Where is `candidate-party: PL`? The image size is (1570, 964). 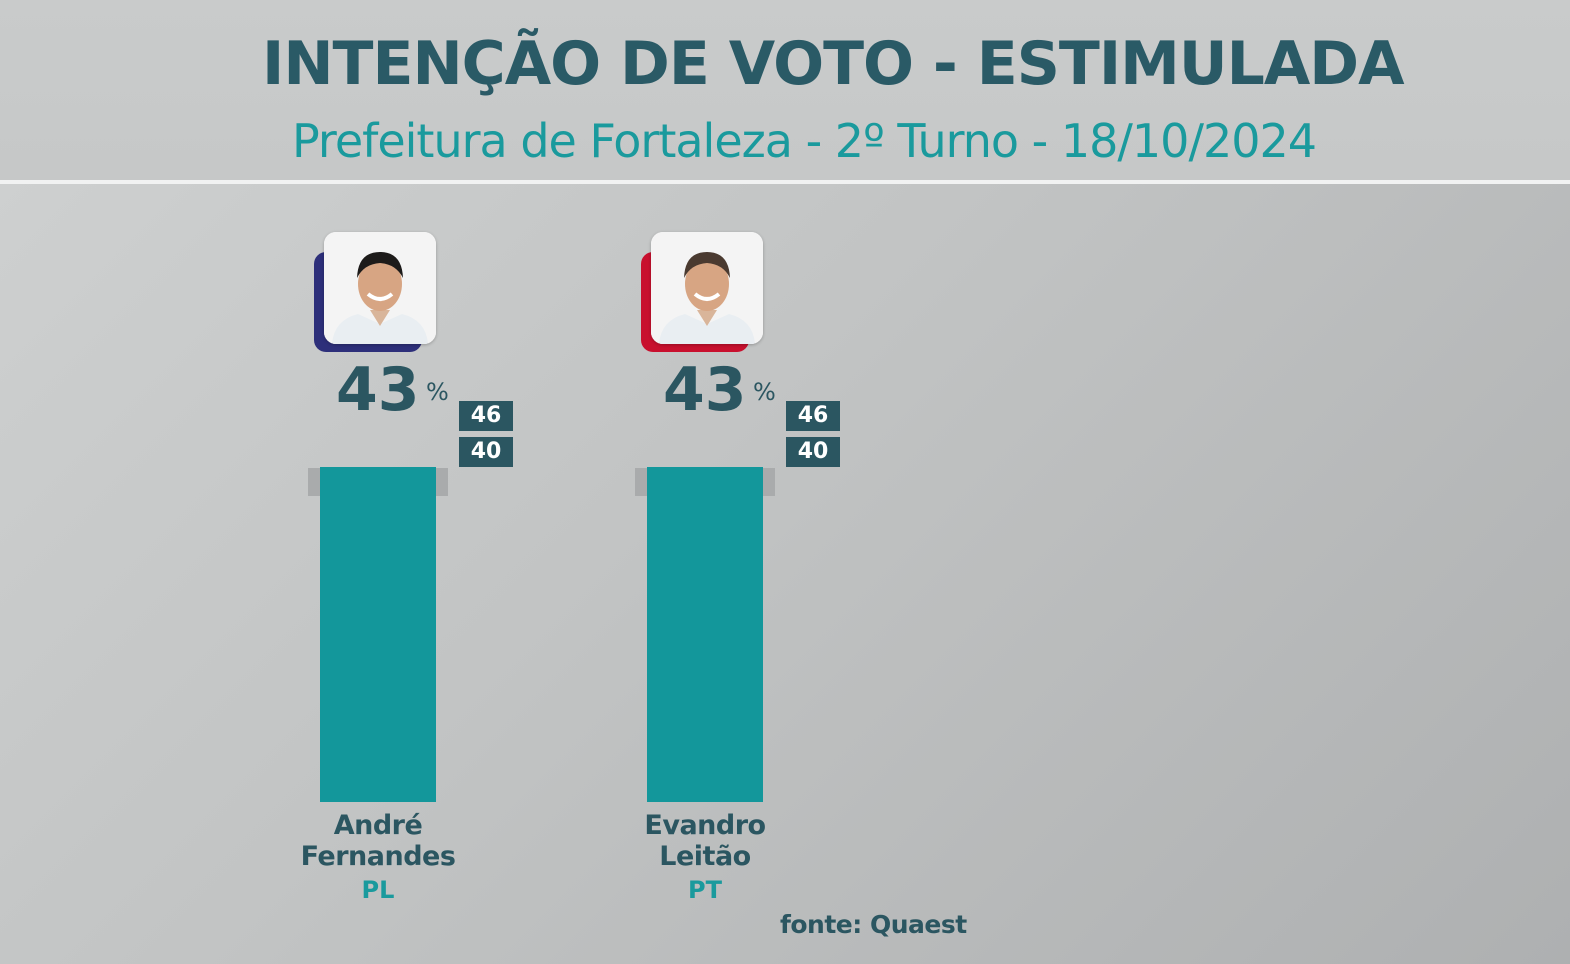 candidate-party: PL is located at coordinates (378, 890).